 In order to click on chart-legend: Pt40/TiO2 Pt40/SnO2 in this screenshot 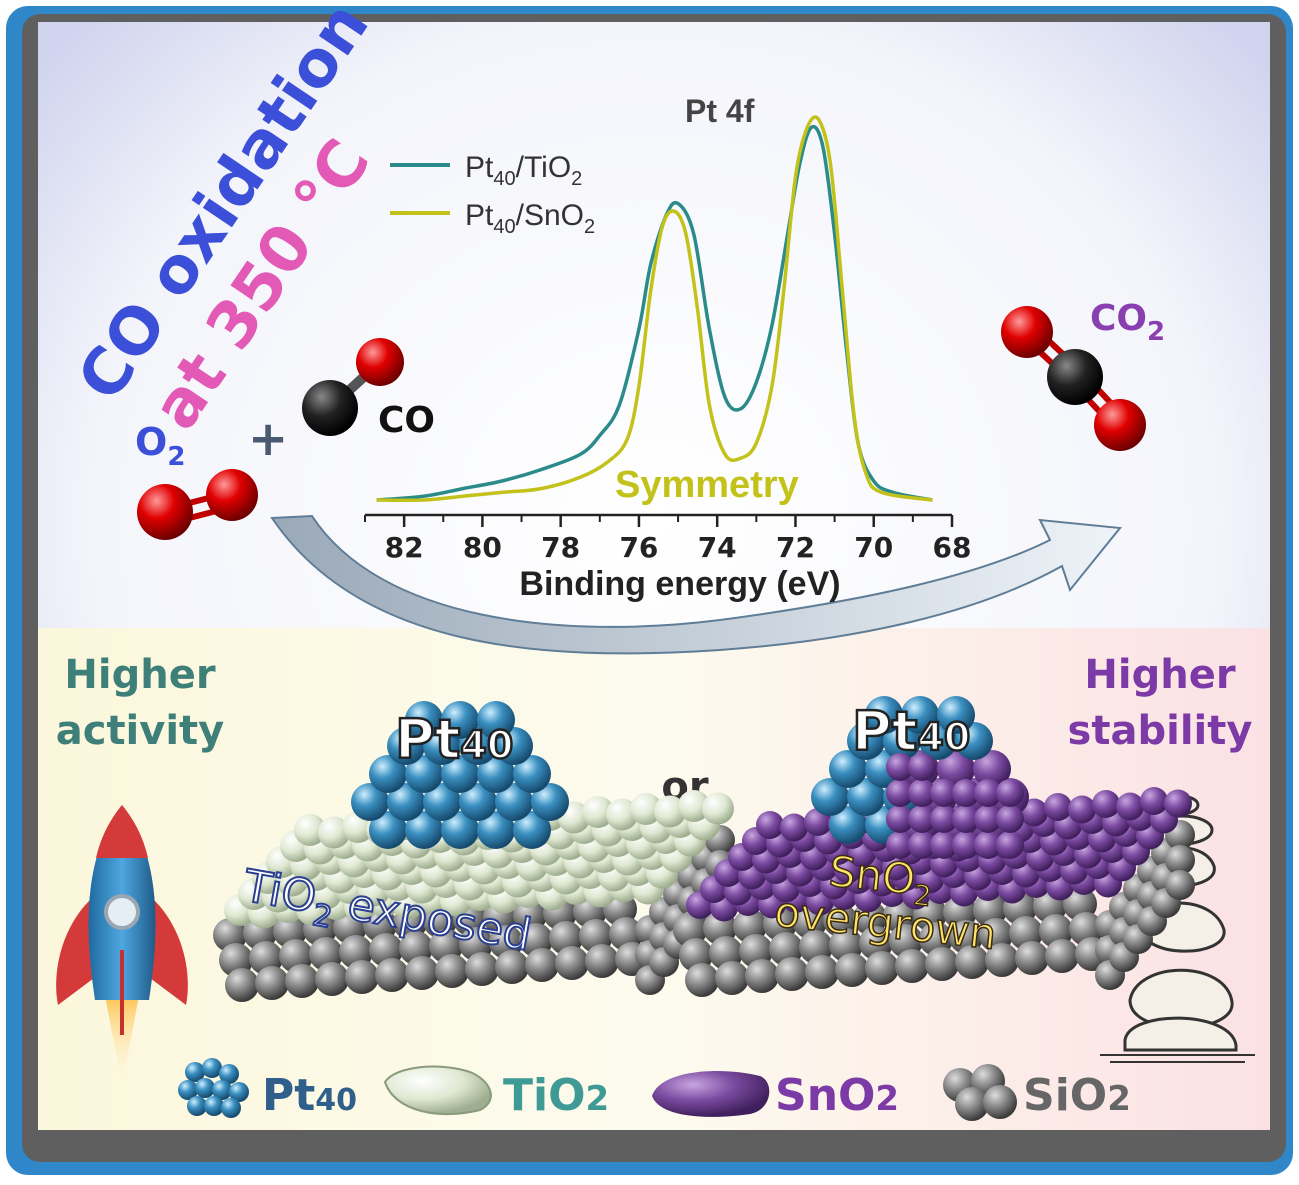, I will do `click(492, 194)`.